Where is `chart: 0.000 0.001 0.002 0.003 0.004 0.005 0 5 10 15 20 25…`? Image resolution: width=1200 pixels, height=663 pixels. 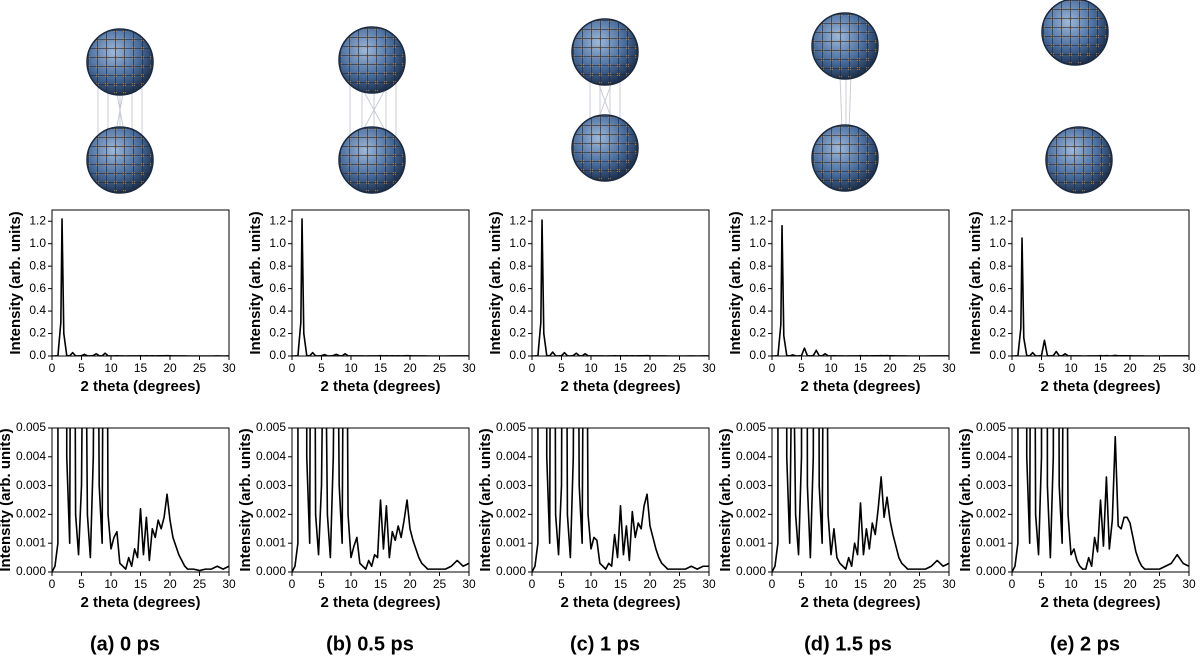 chart: 0.000 0.001 0.002 0.003 0.004 0.005 0 5 10 15 20 25… is located at coordinates (836, 515).